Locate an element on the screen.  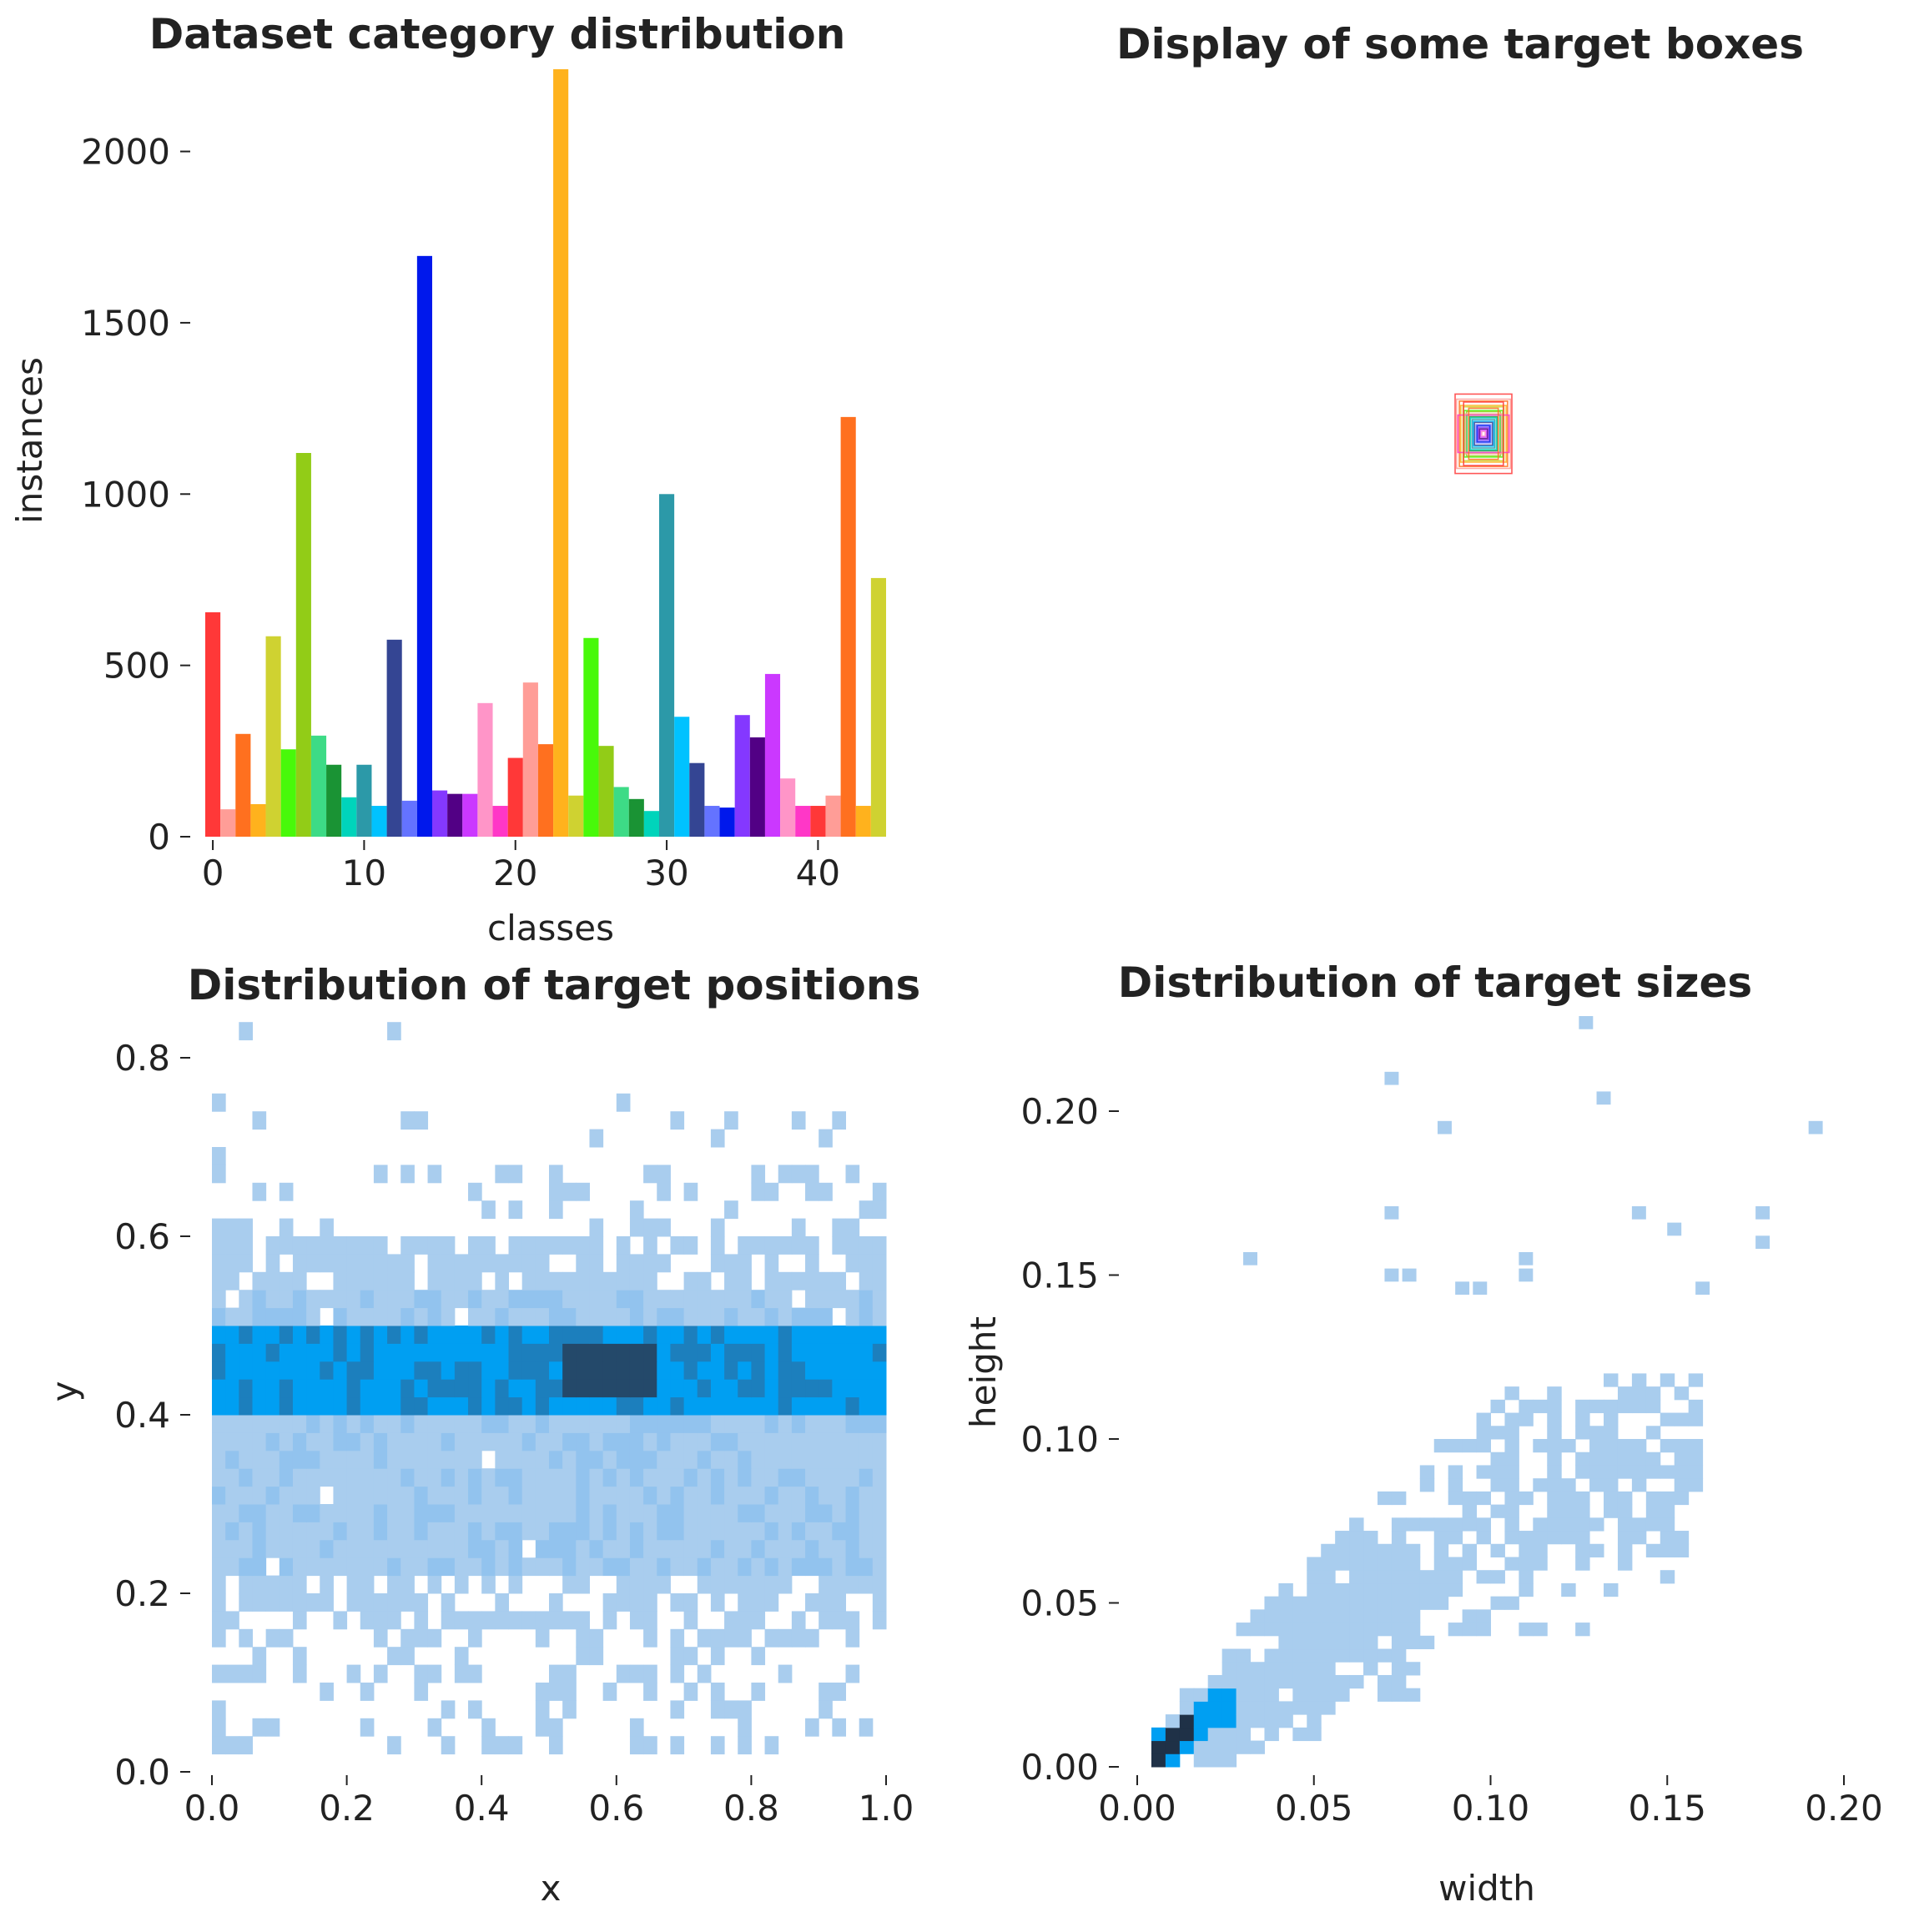
y-tick-label: 0.00 is located at coordinates (1059, 1767).